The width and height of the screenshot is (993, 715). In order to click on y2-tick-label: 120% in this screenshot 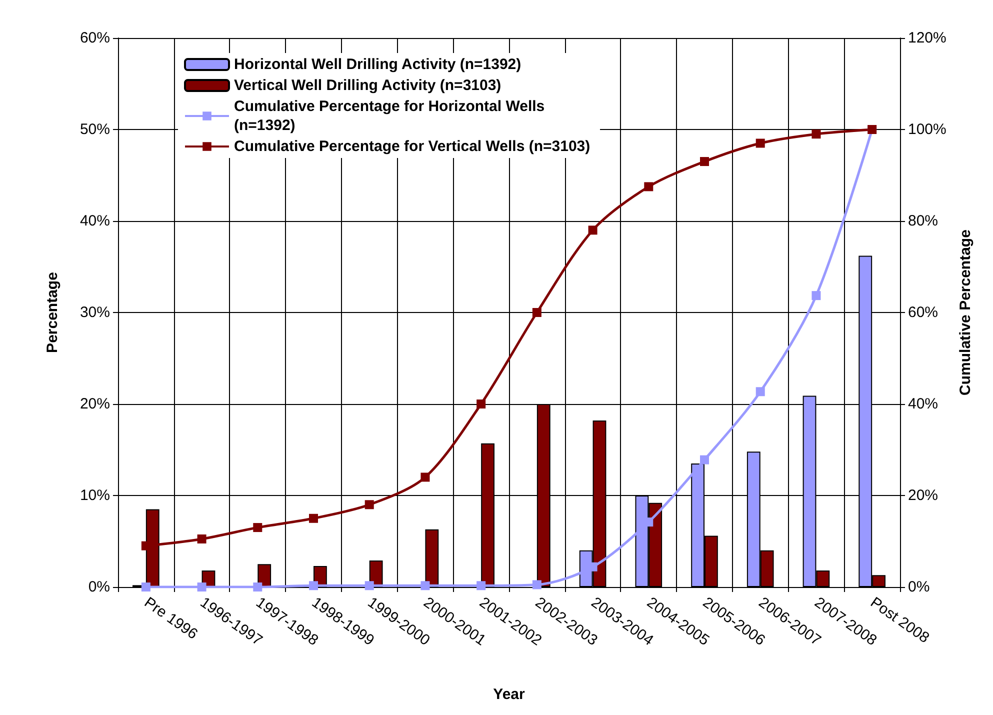, I will do `click(927, 38)`.